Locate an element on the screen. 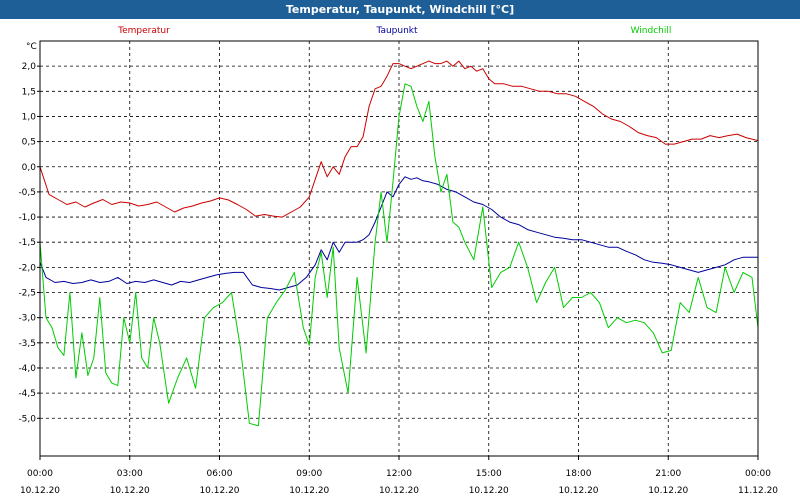 Image resolution: width=800 pixels, height=500 pixels. y-tick-label: -2,5 is located at coordinates (27, 294).